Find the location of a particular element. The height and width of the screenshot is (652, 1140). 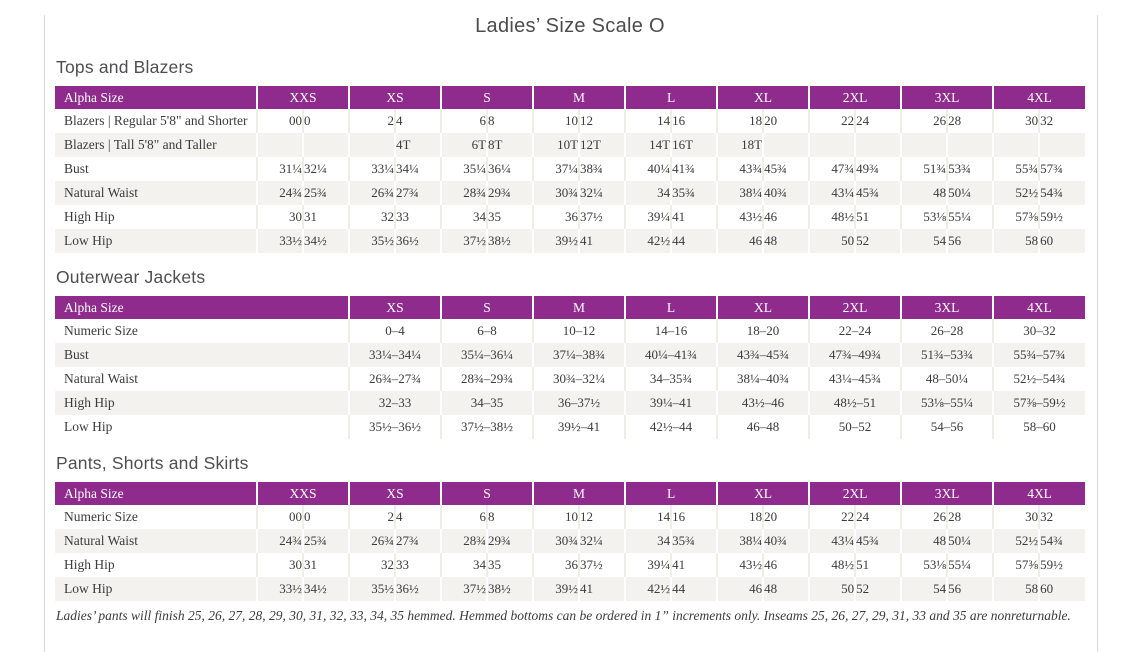

size-cell: 37¼ is located at coordinates (556, 169).